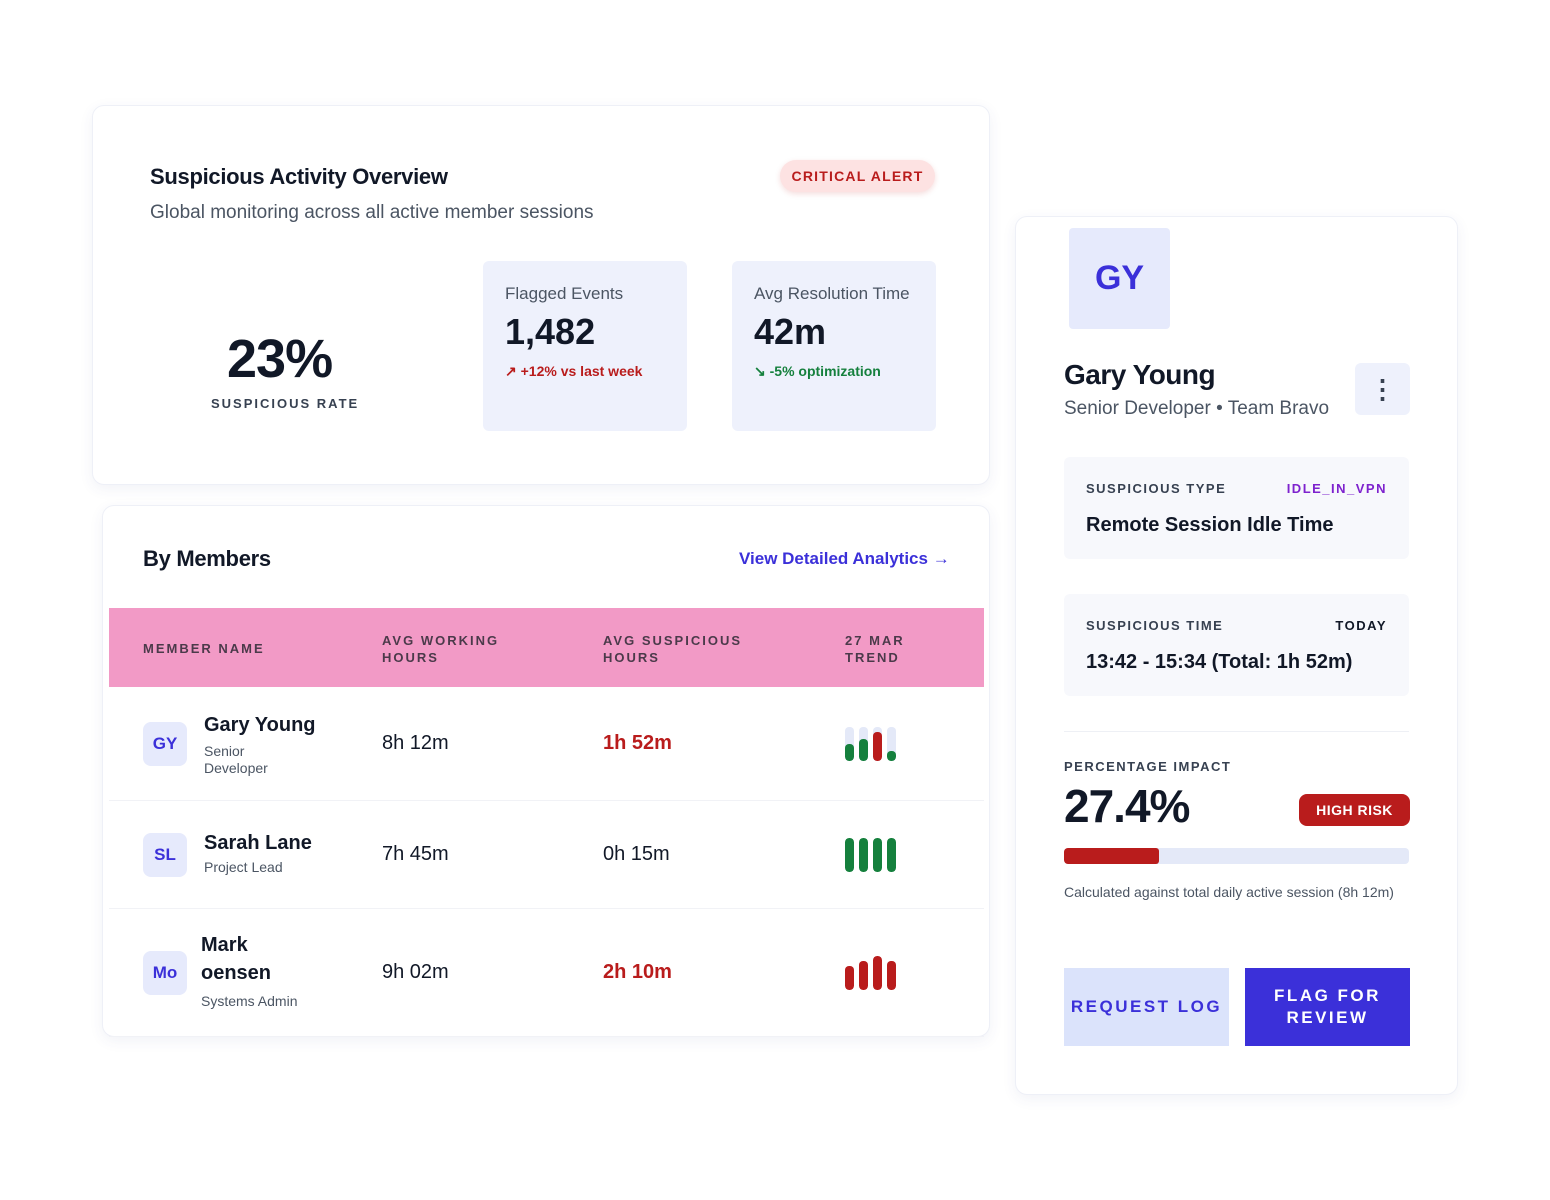  What do you see at coordinates (280, 359) in the screenshot?
I see `suspicious-rate-value: 23%` at bounding box center [280, 359].